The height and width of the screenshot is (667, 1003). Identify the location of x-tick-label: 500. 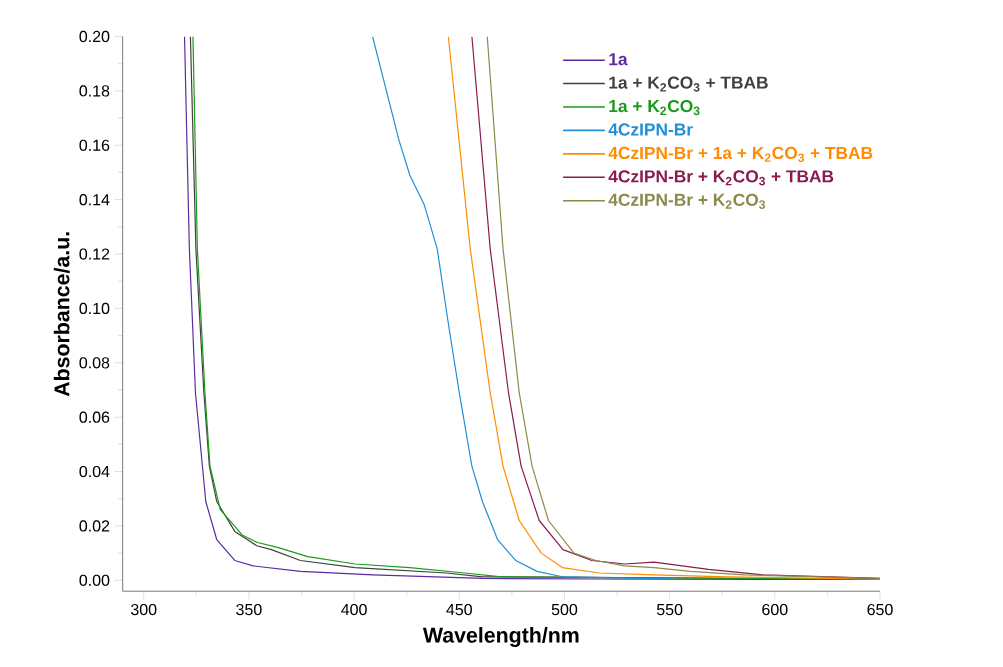
(564, 609).